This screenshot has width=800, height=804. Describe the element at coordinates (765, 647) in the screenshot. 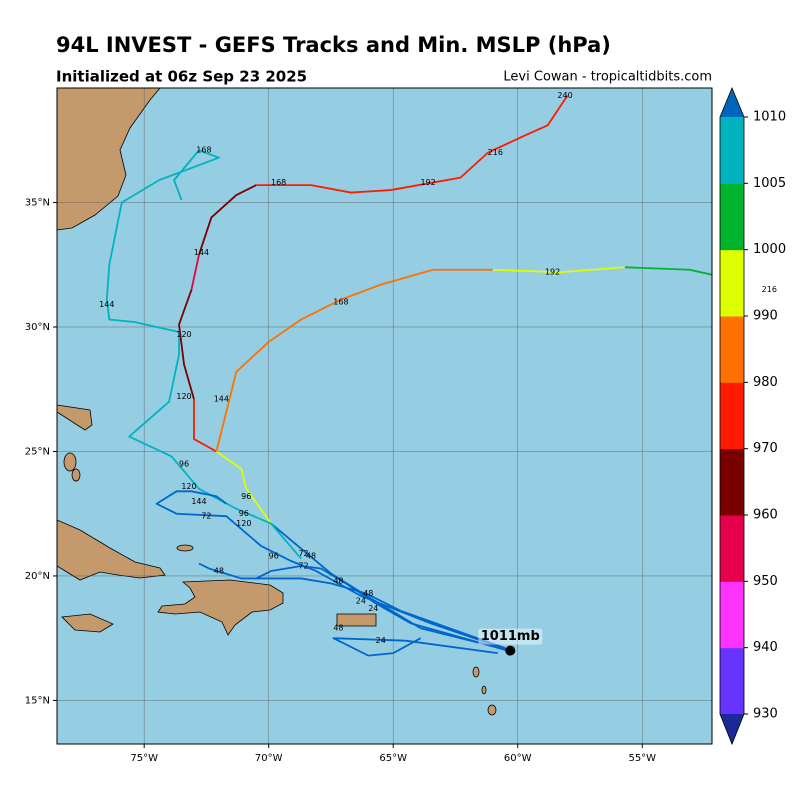

I see `colorbar-label: 940` at that location.